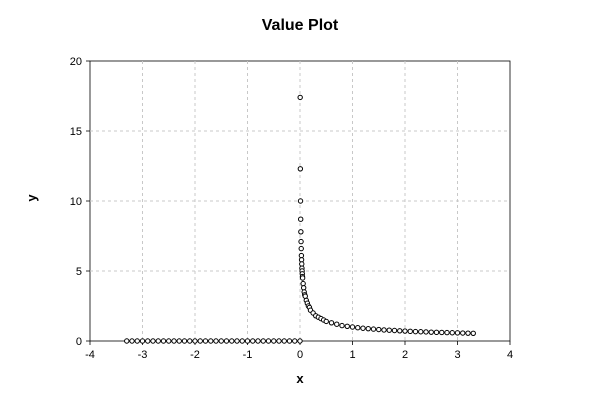 The width and height of the screenshot is (600, 400). I want to click on x-axis-label: x, so click(300, 378).